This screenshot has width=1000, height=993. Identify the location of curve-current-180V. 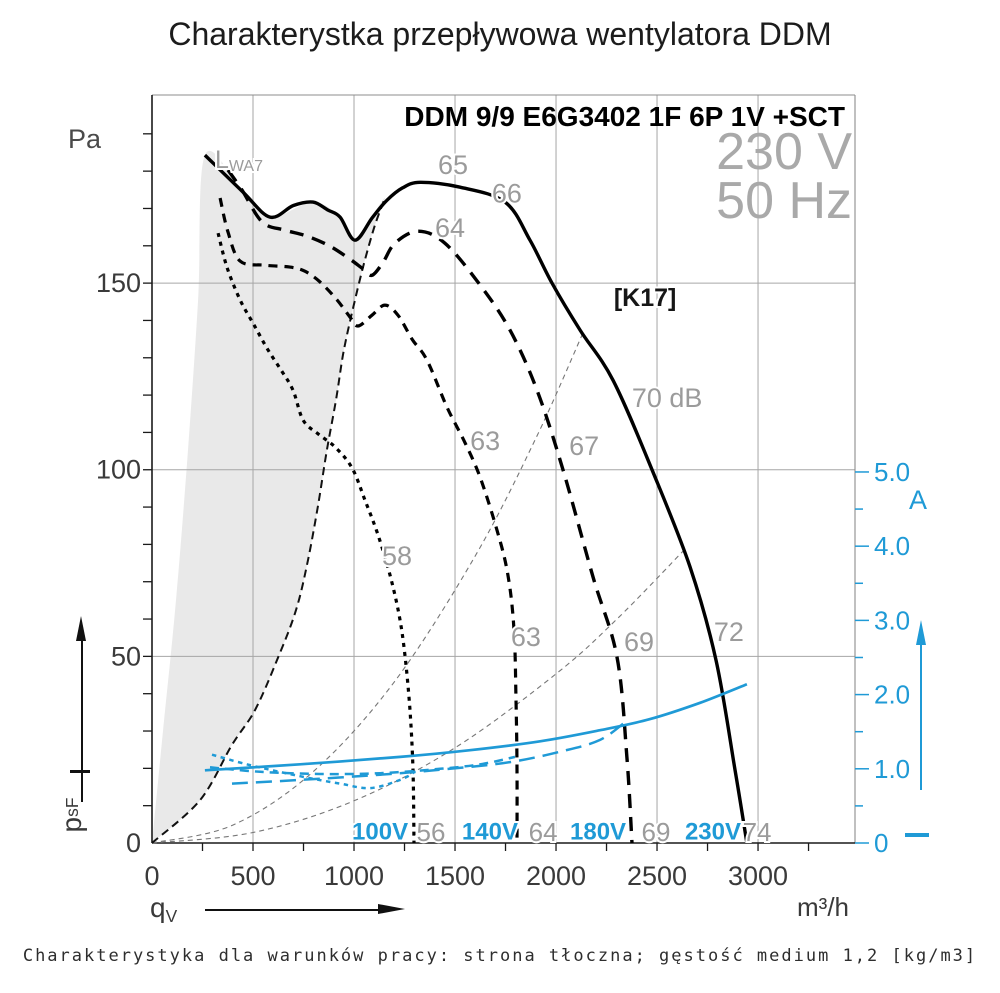
(430, 751).